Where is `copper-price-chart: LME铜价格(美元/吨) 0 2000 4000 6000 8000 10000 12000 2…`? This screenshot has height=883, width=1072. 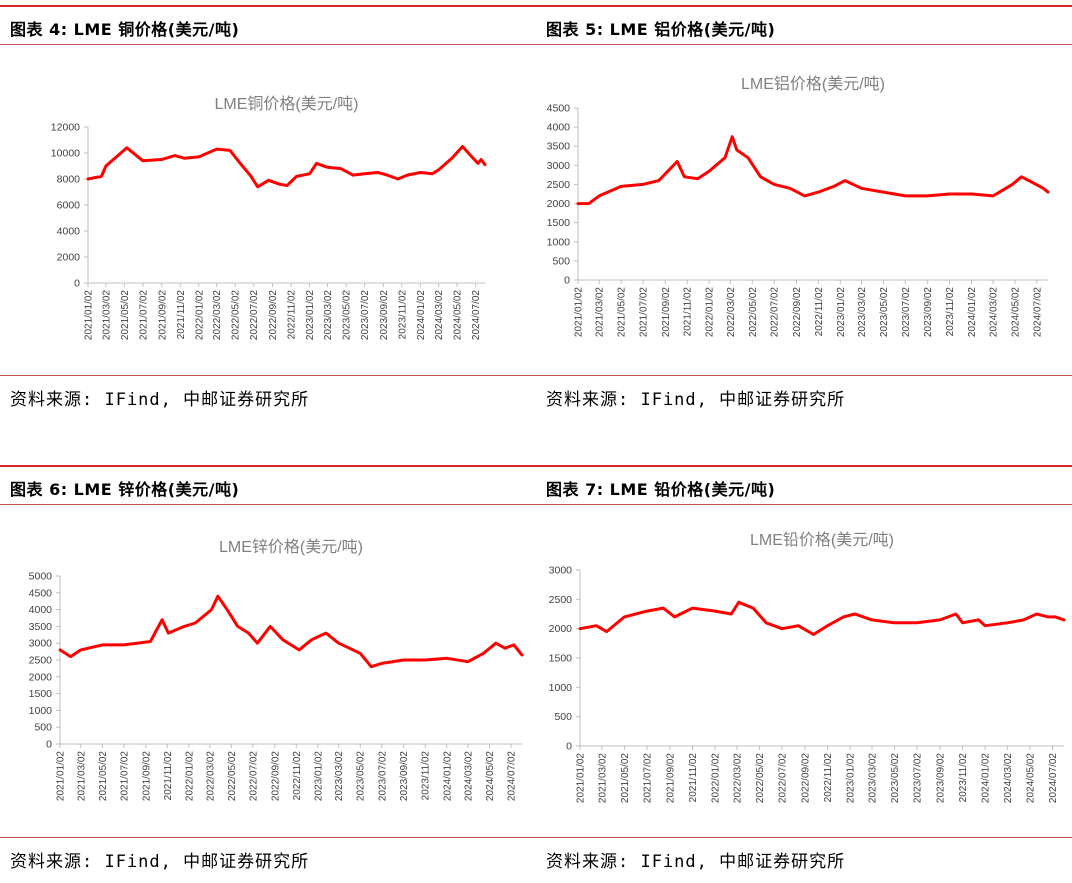
copper-price-chart: LME铜价格(美元/吨) 0 2000 4000 6000 8000 10000 12000 2… is located at coordinates (269, 217).